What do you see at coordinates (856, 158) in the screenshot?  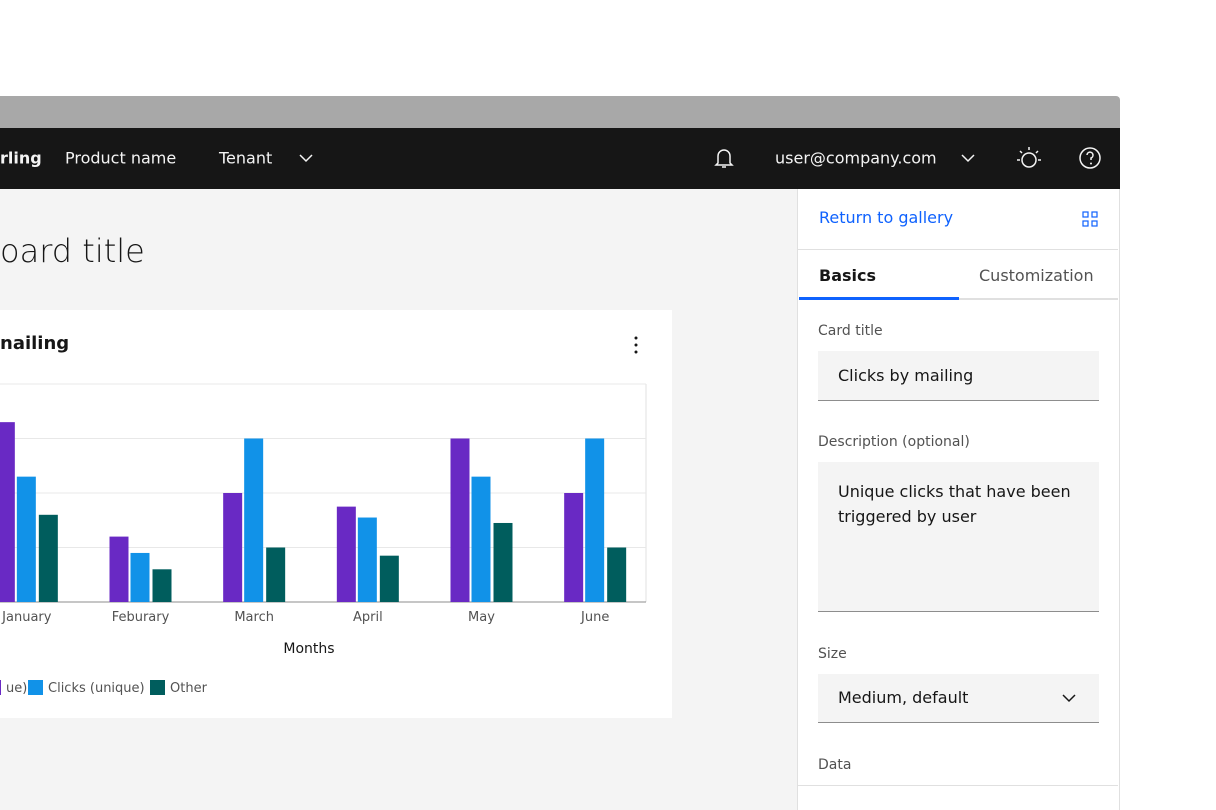 I see `user-email: user@company.com` at bounding box center [856, 158].